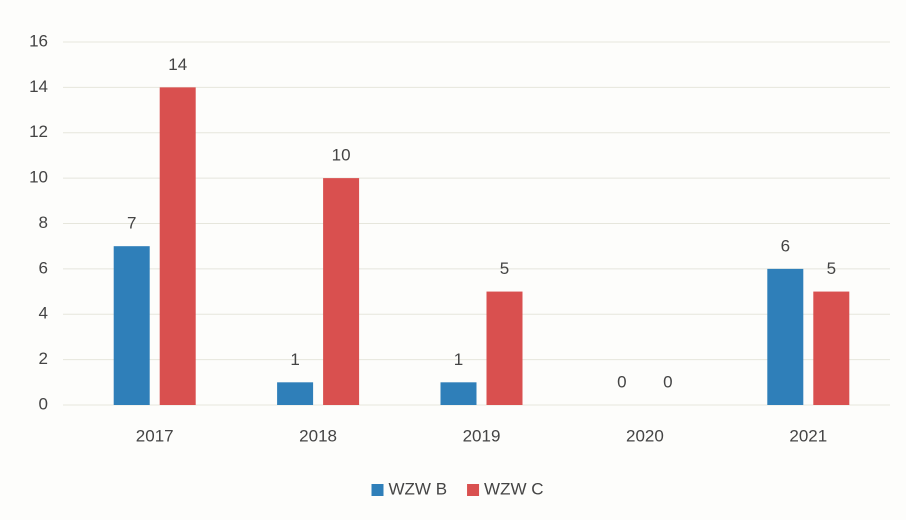 The width and height of the screenshot is (906, 520). Describe the element at coordinates (43, 222) in the screenshot. I see `y-tick-label: 8` at that location.